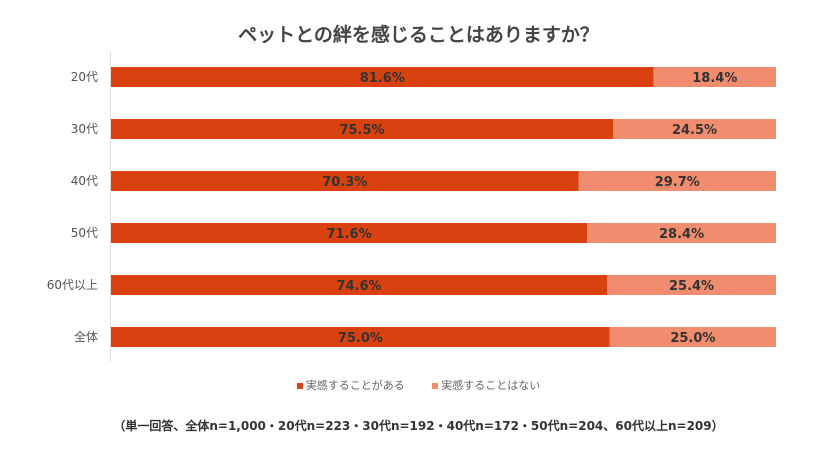 This screenshot has height=450, width=837. I want to click on category-label: 50代, so click(84, 233).